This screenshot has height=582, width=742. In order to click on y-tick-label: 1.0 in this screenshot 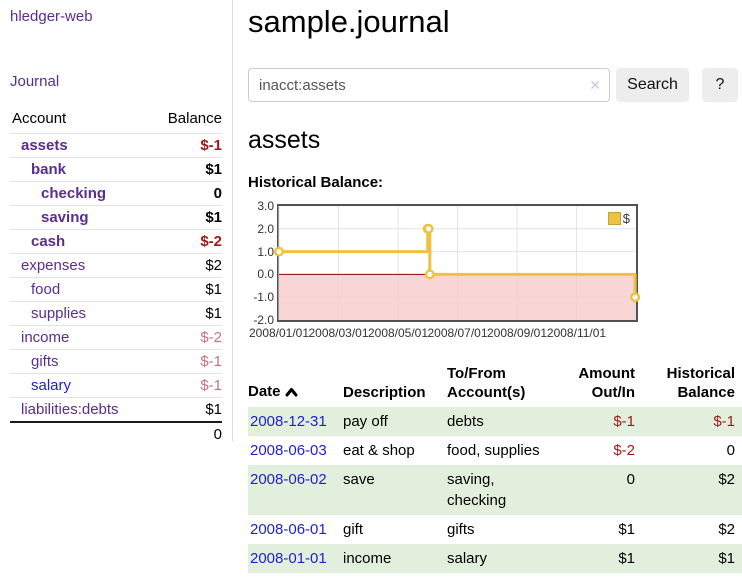, I will do `click(265, 251)`.